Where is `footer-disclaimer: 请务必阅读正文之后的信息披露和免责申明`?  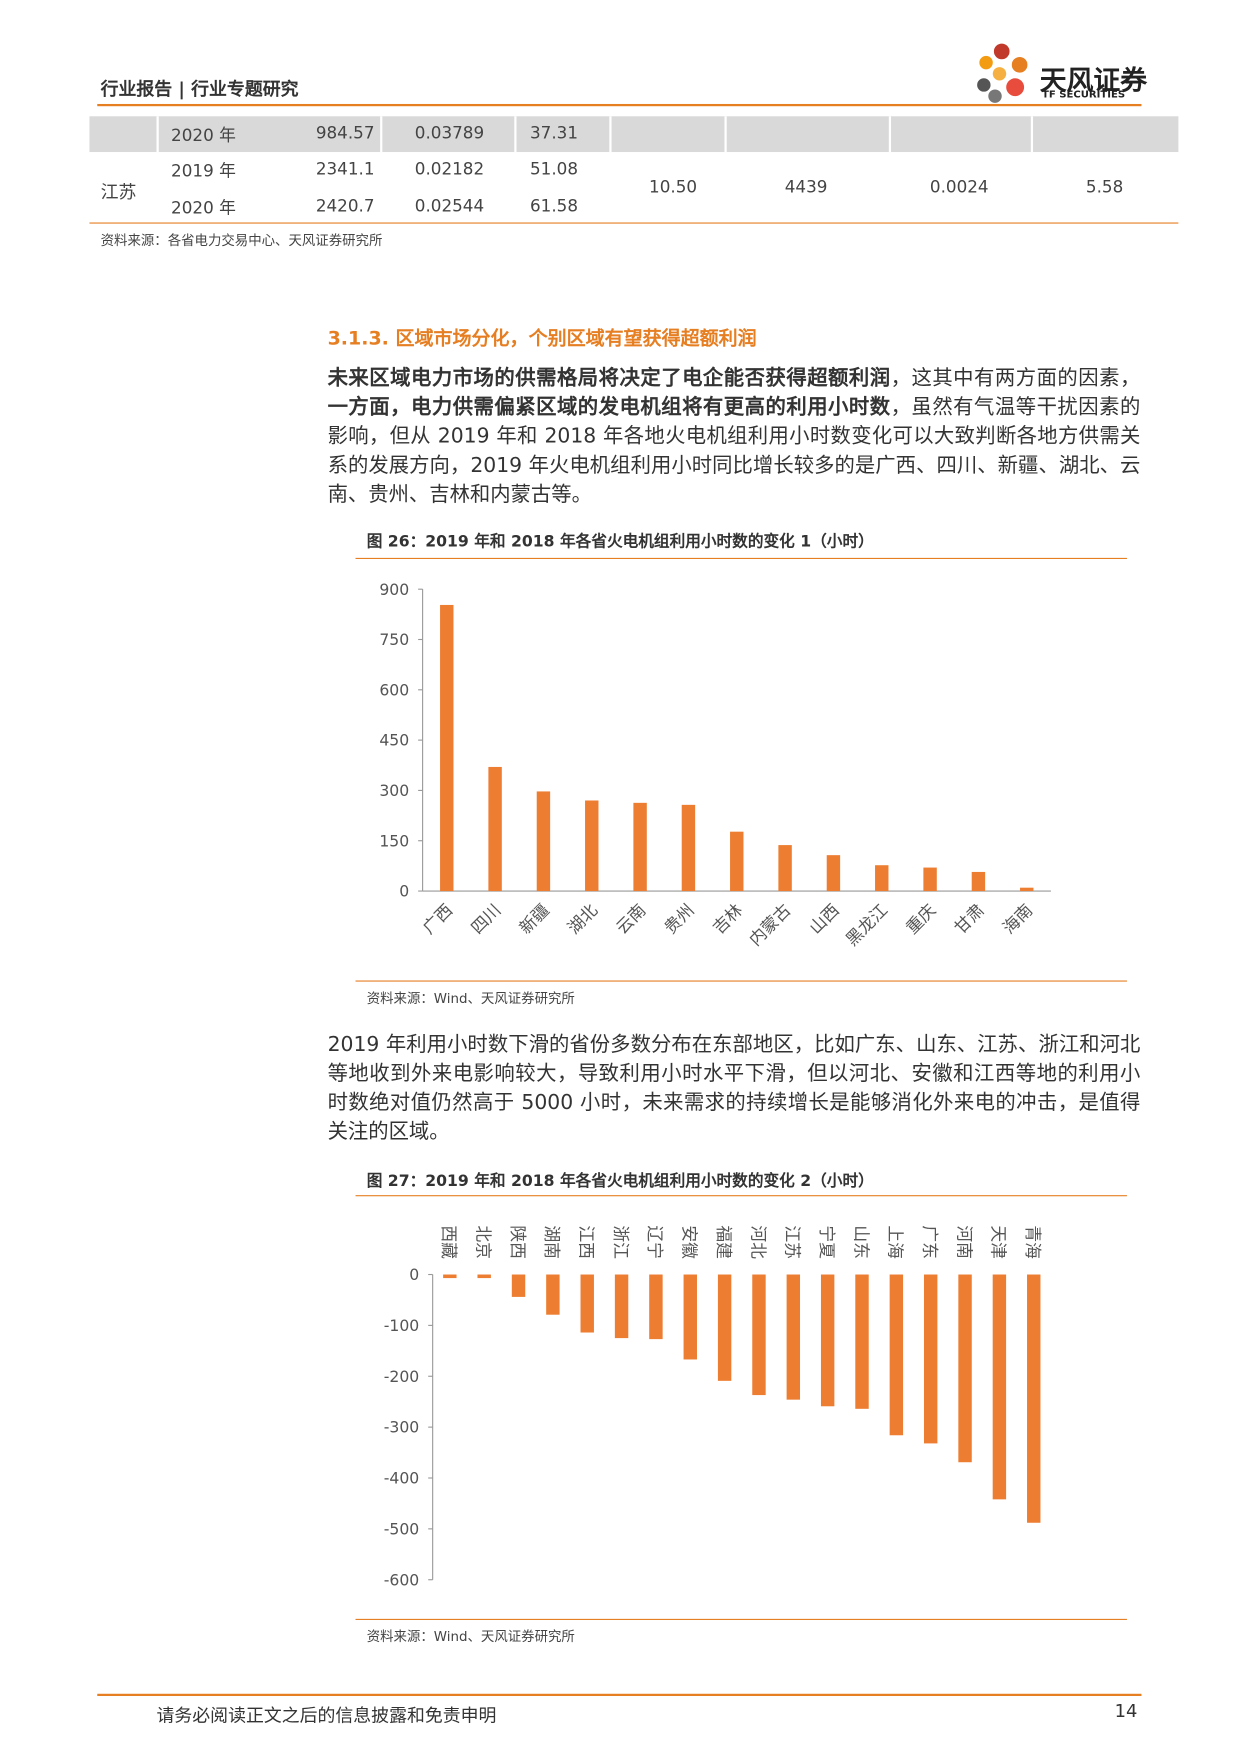 footer-disclaimer: 请务必阅读正文之后的信息披露和免责申明 is located at coordinates (326, 1715).